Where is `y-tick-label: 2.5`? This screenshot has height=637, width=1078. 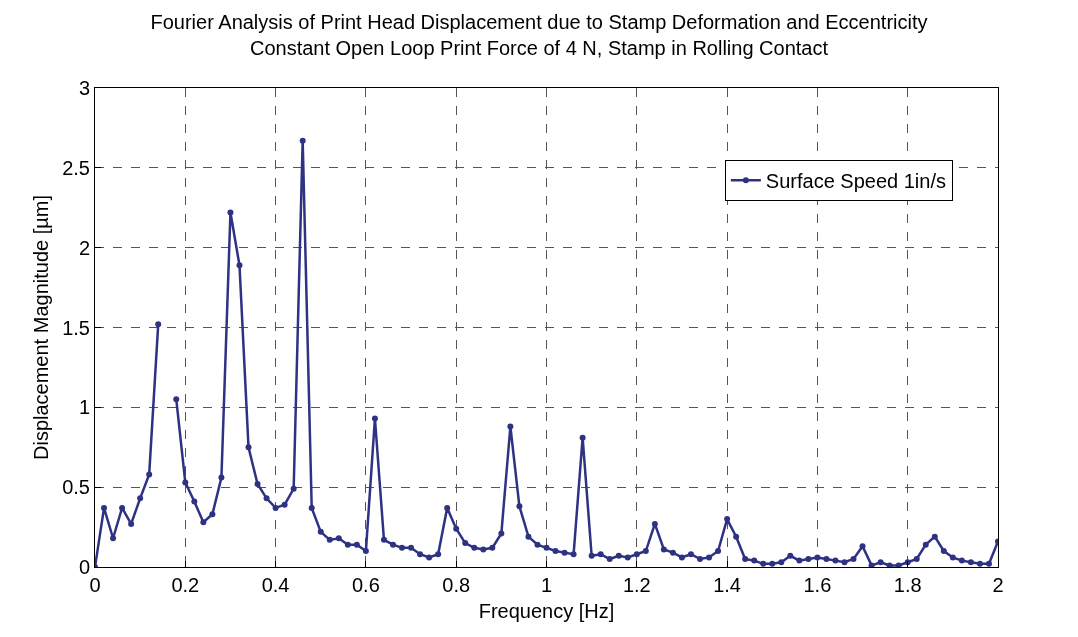
y-tick-label: 2.5 is located at coordinates (76, 167).